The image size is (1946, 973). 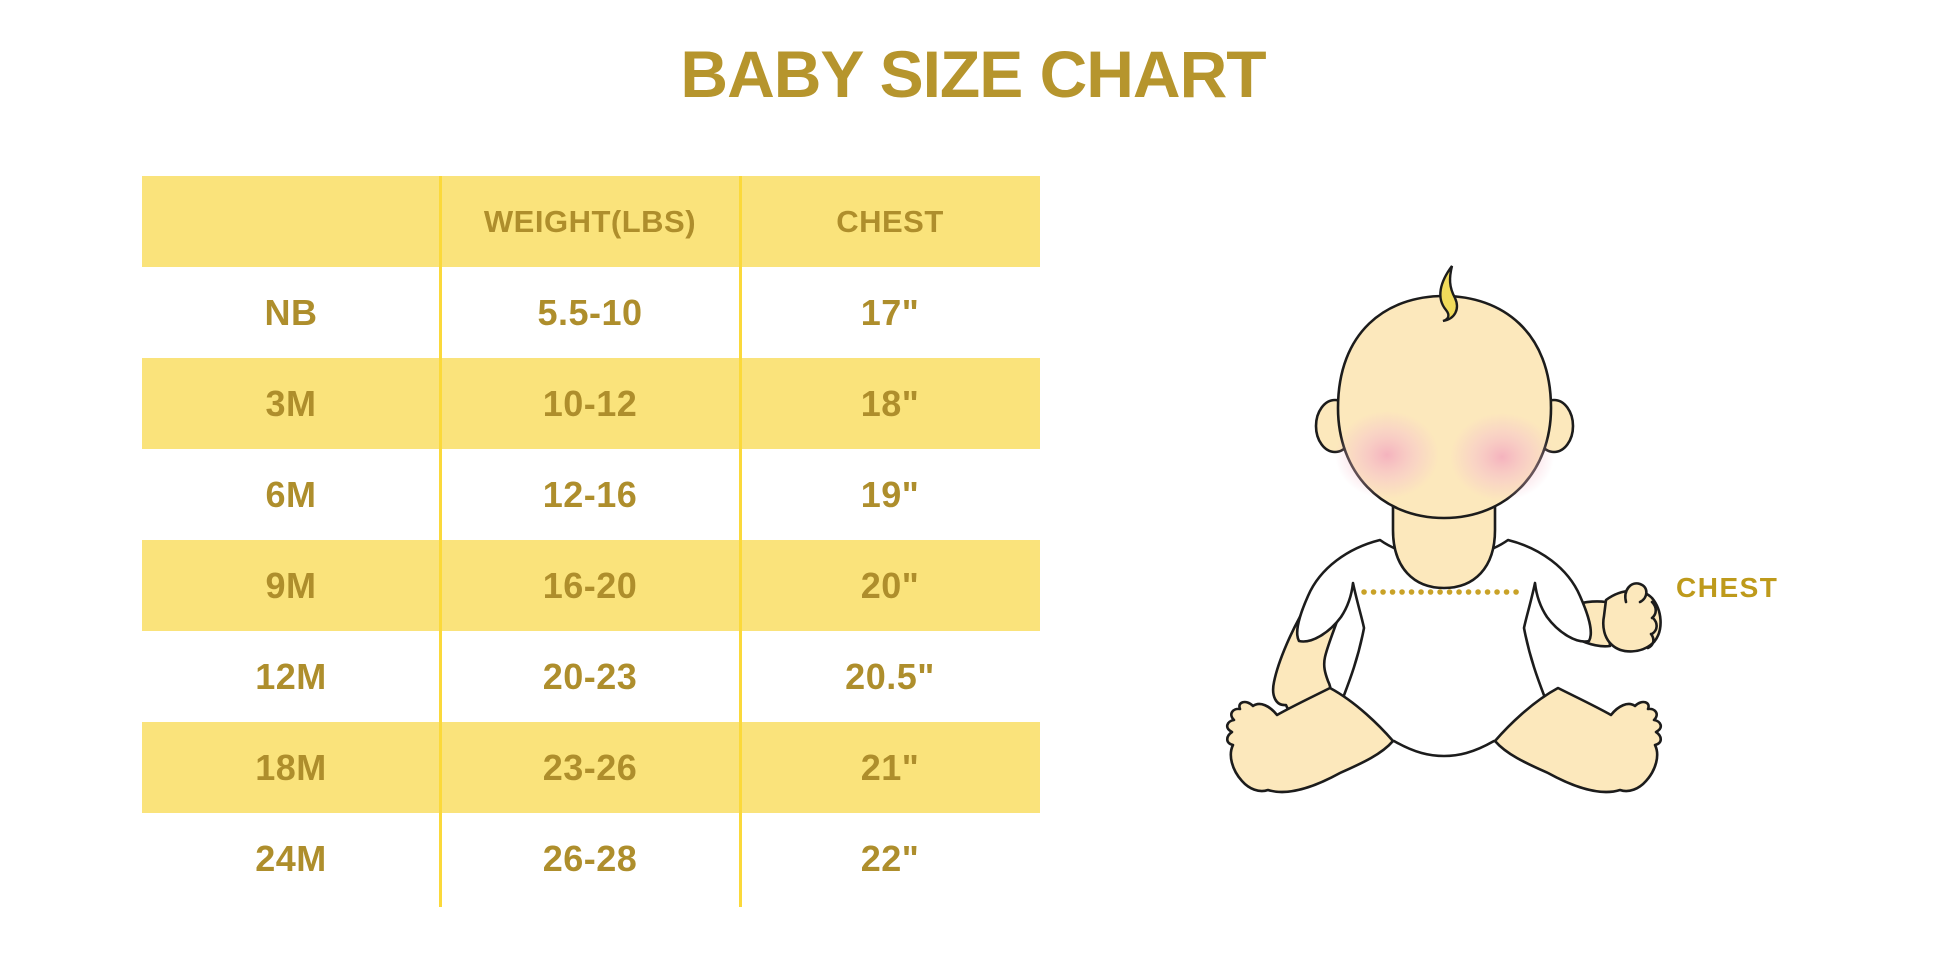 What do you see at coordinates (291, 221) in the screenshot?
I see `header-cell-blank` at bounding box center [291, 221].